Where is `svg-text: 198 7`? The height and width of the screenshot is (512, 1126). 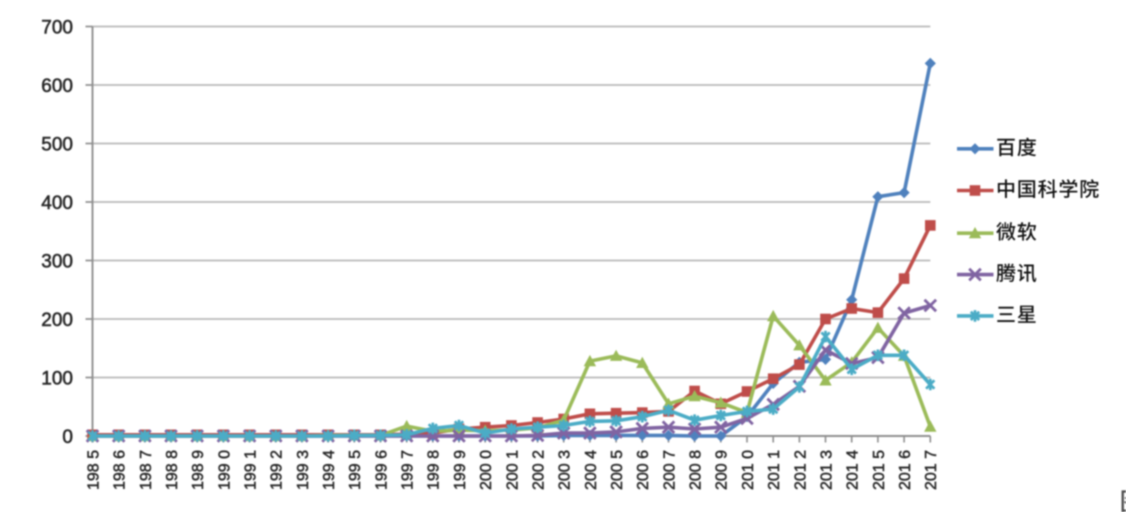 svg-text: 198 7 is located at coordinates (146, 470).